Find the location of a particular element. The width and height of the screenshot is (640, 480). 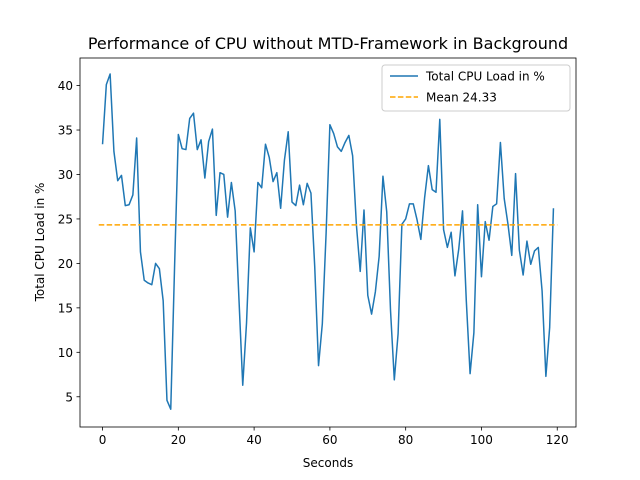

y-tick-label: 5 is located at coordinates (69, 397).